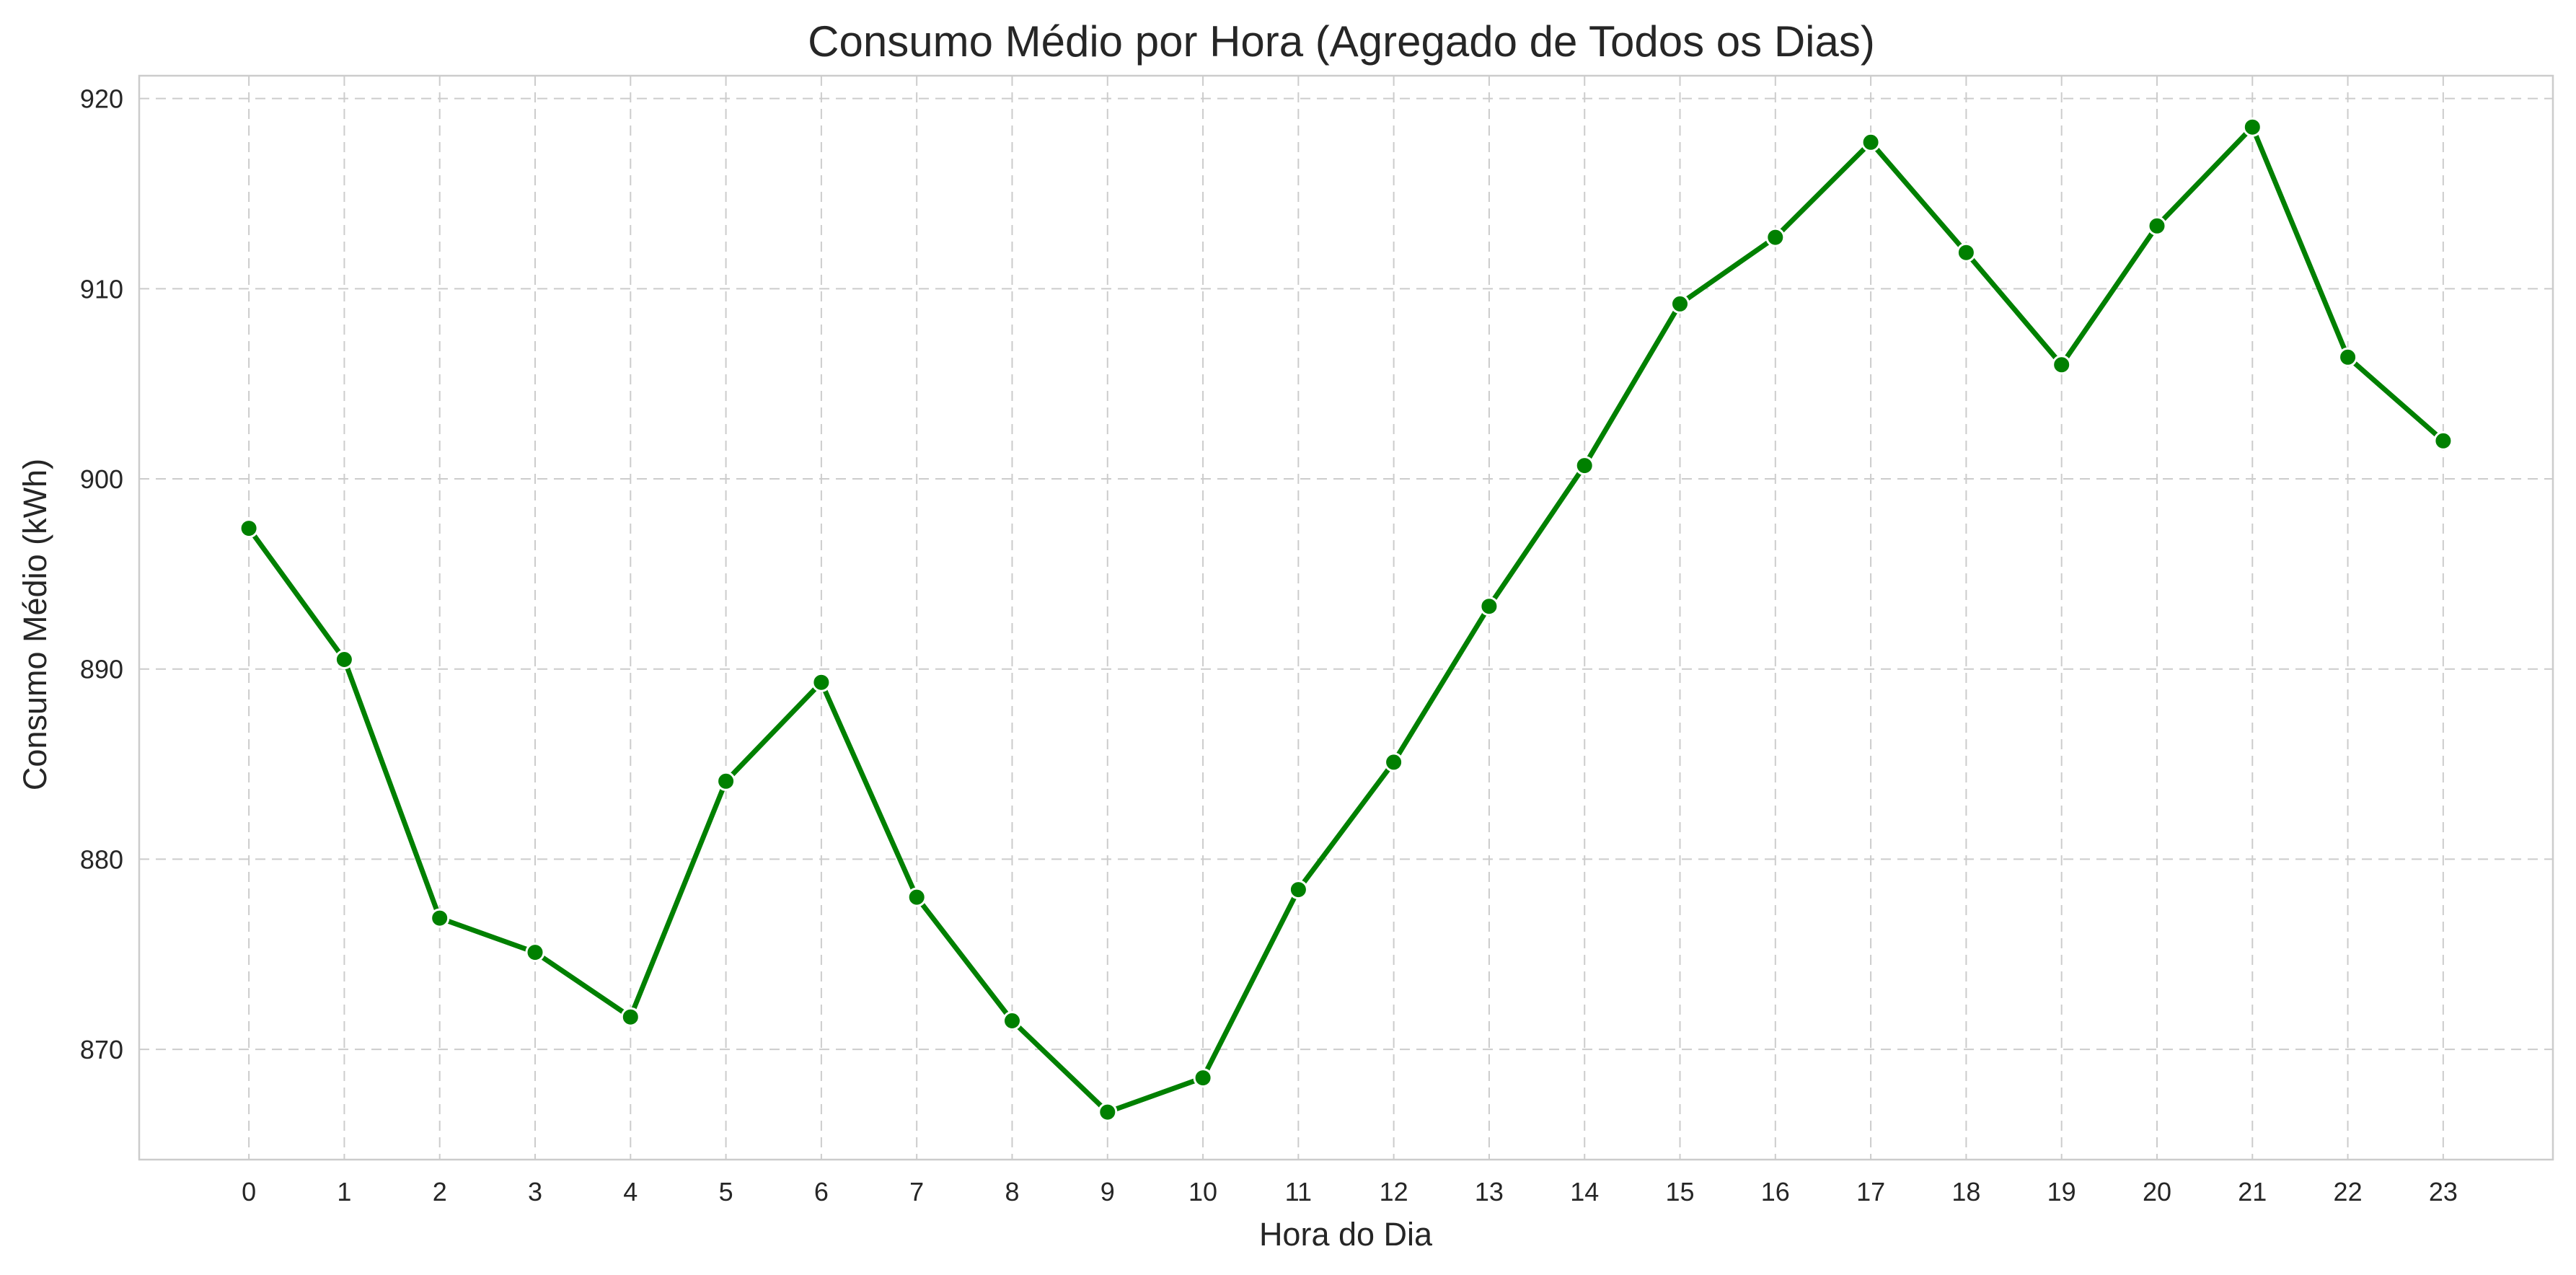 The image size is (2576, 1275). I want to click on y-tick-label: 870, so click(101, 1049).